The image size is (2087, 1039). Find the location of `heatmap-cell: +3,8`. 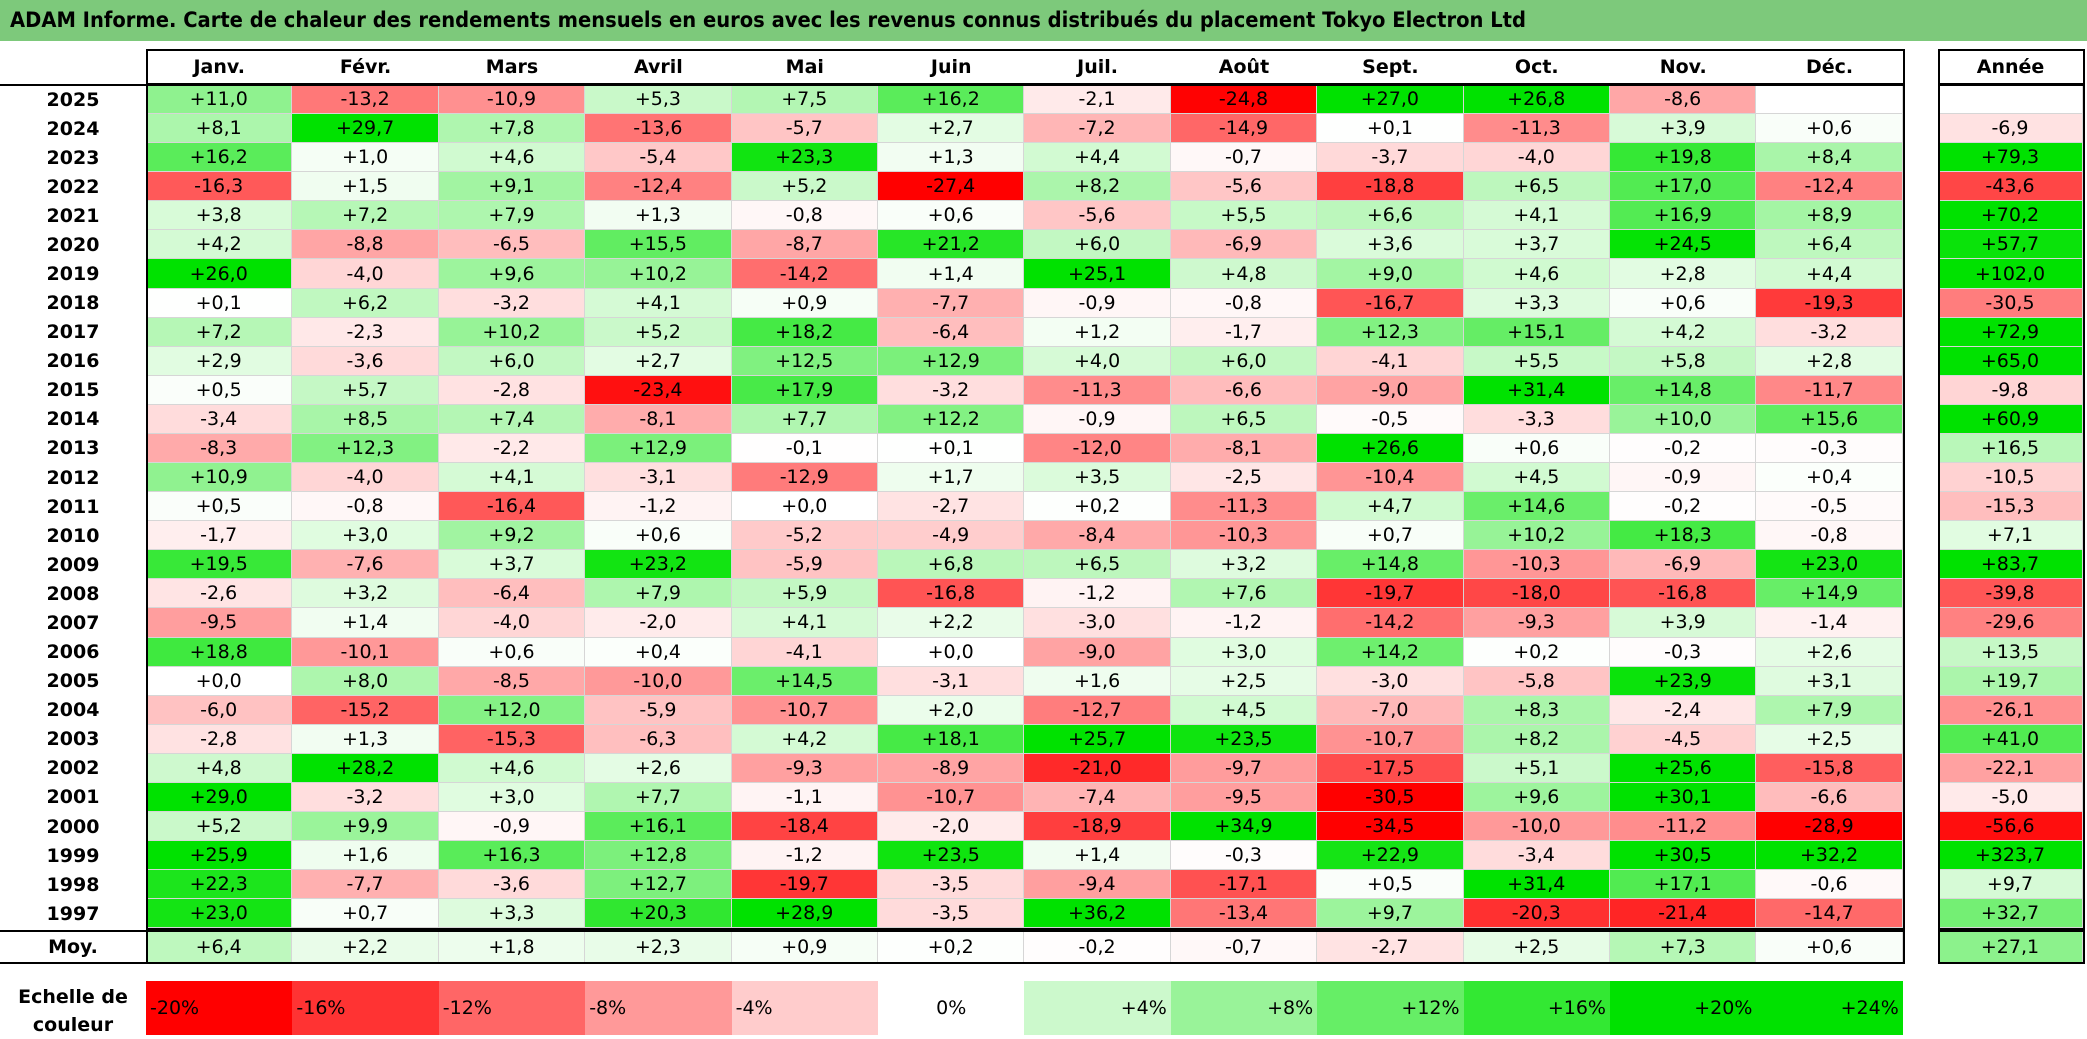

heatmap-cell: +3,8 is located at coordinates (219, 216).